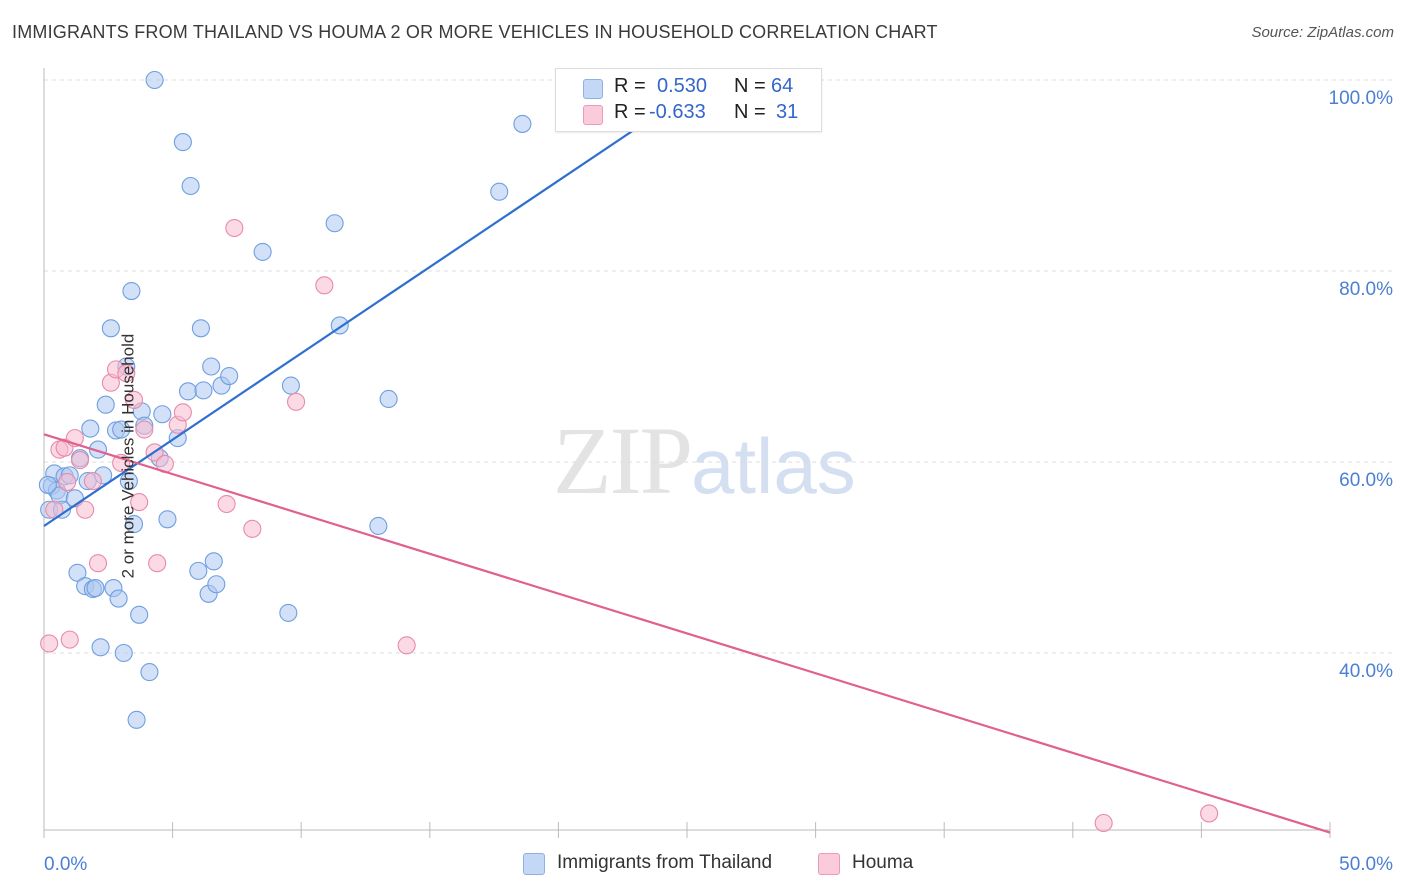 The image size is (1406, 892). I want to click on x-tick-label: 50.0%, so click(1366, 864).